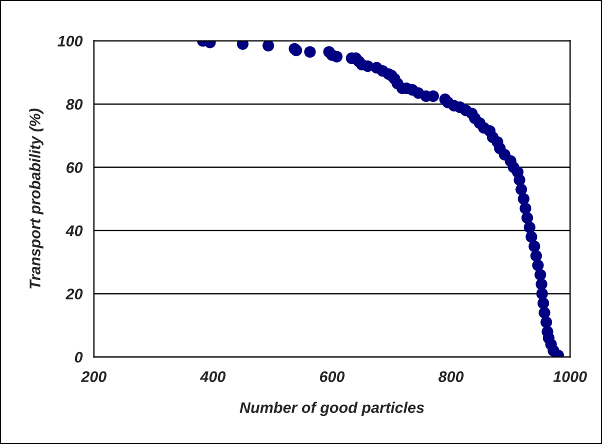  What do you see at coordinates (74, 294) in the screenshot?
I see `y-tick-label: 20` at bounding box center [74, 294].